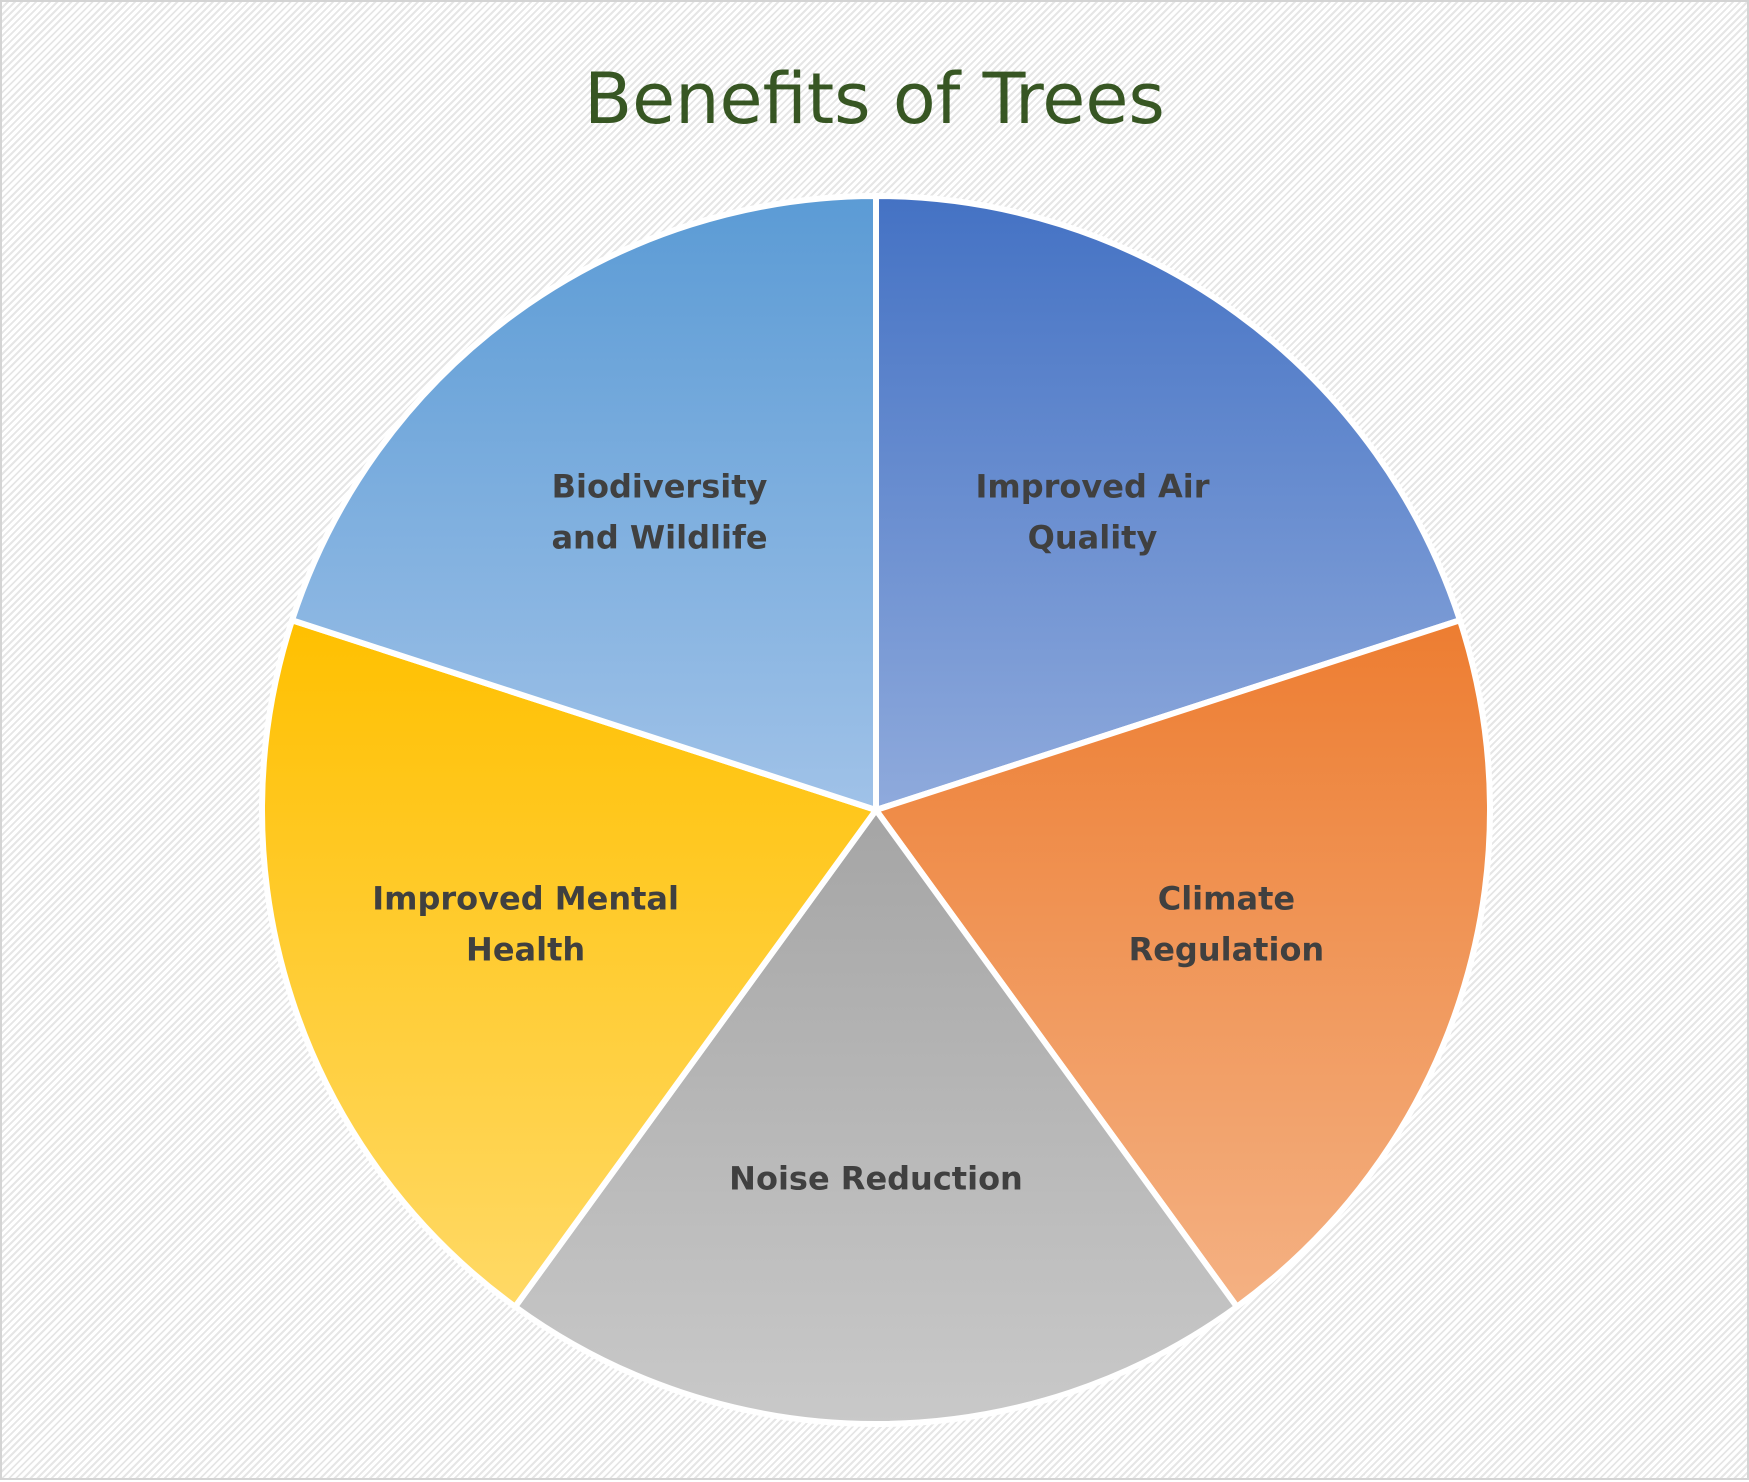 This screenshot has height=1482, width=1749. Describe the element at coordinates (876, 1178) in the screenshot. I see `slice-label-noise-reduction: Noise Reduction` at that location.